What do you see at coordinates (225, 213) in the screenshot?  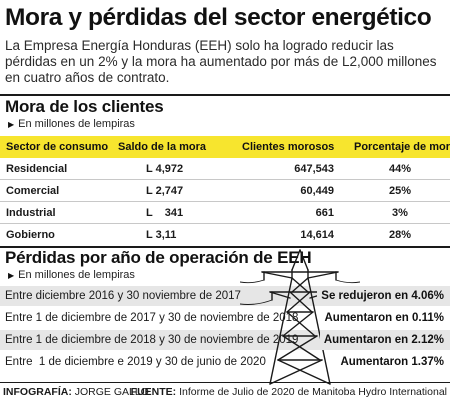 I see `table-row: Industrial L 341 661 3%` at bounding box center [225, 213].